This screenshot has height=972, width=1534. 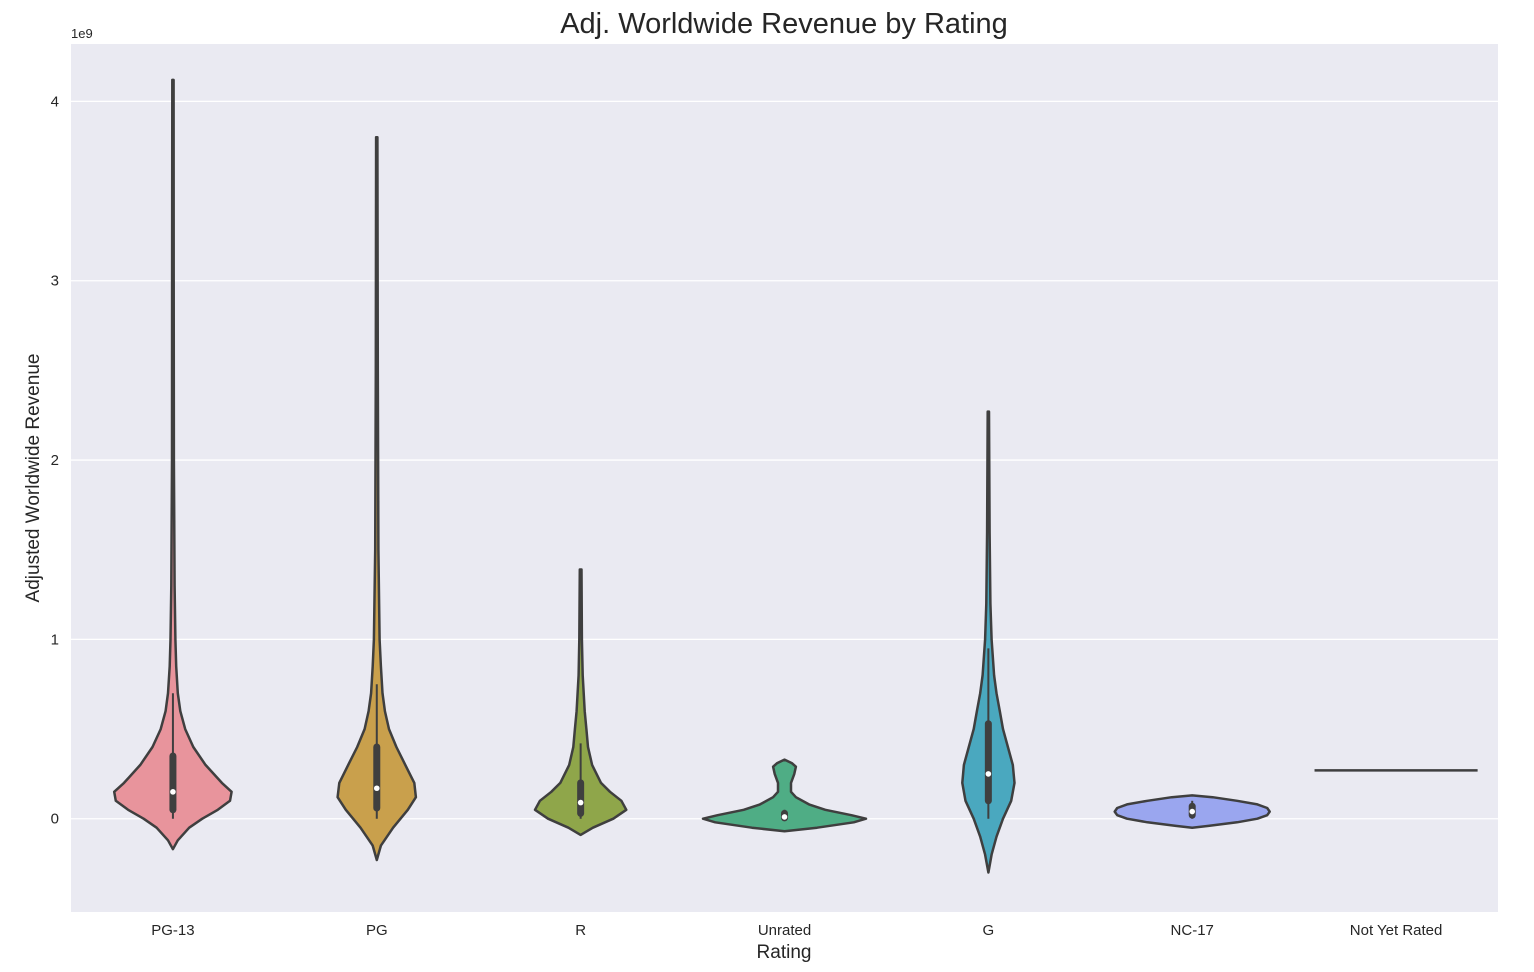 I want to click on x-tick-label: NC-17, so click(x=1192, y=930).